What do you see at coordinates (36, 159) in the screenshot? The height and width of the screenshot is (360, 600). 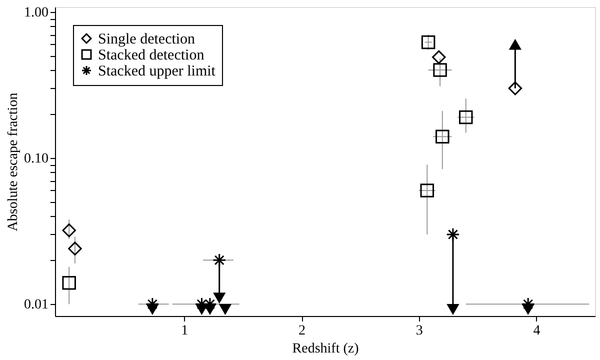 I see `y-tick-label: 0.10` at bounding box center [36, 159].